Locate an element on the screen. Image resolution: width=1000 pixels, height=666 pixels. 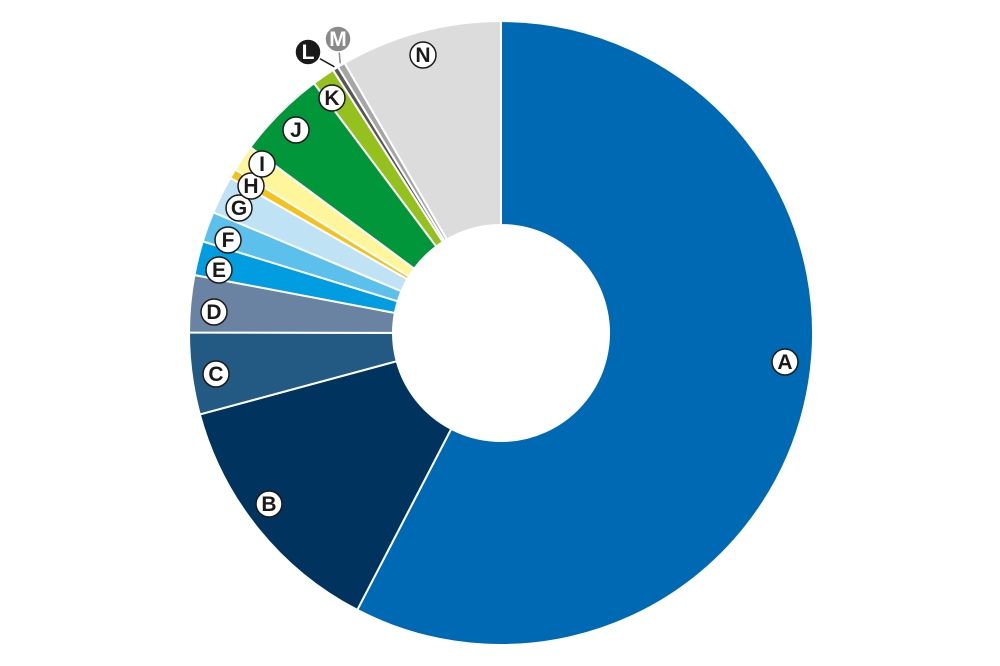
slice-label-l: L is located at coordinates (308, 52).